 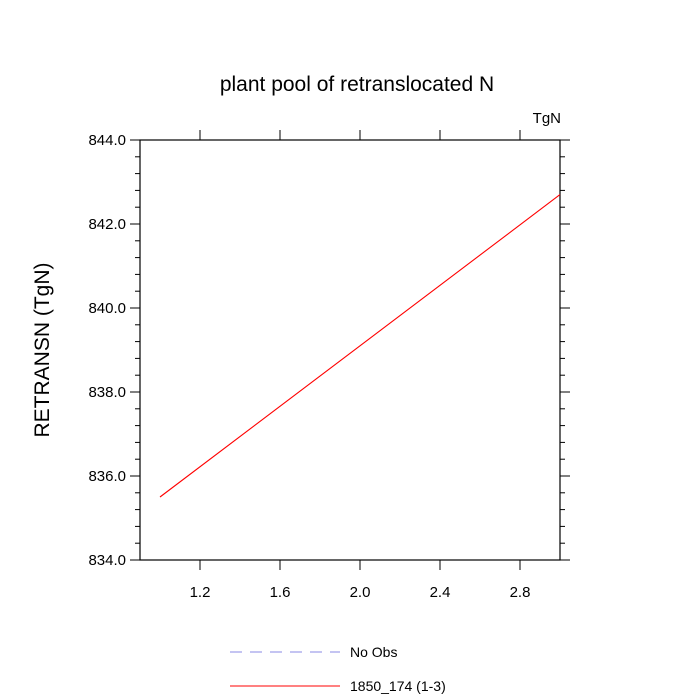 I want to click on x-tick-label: 2.8, so click(x=520, y=592).